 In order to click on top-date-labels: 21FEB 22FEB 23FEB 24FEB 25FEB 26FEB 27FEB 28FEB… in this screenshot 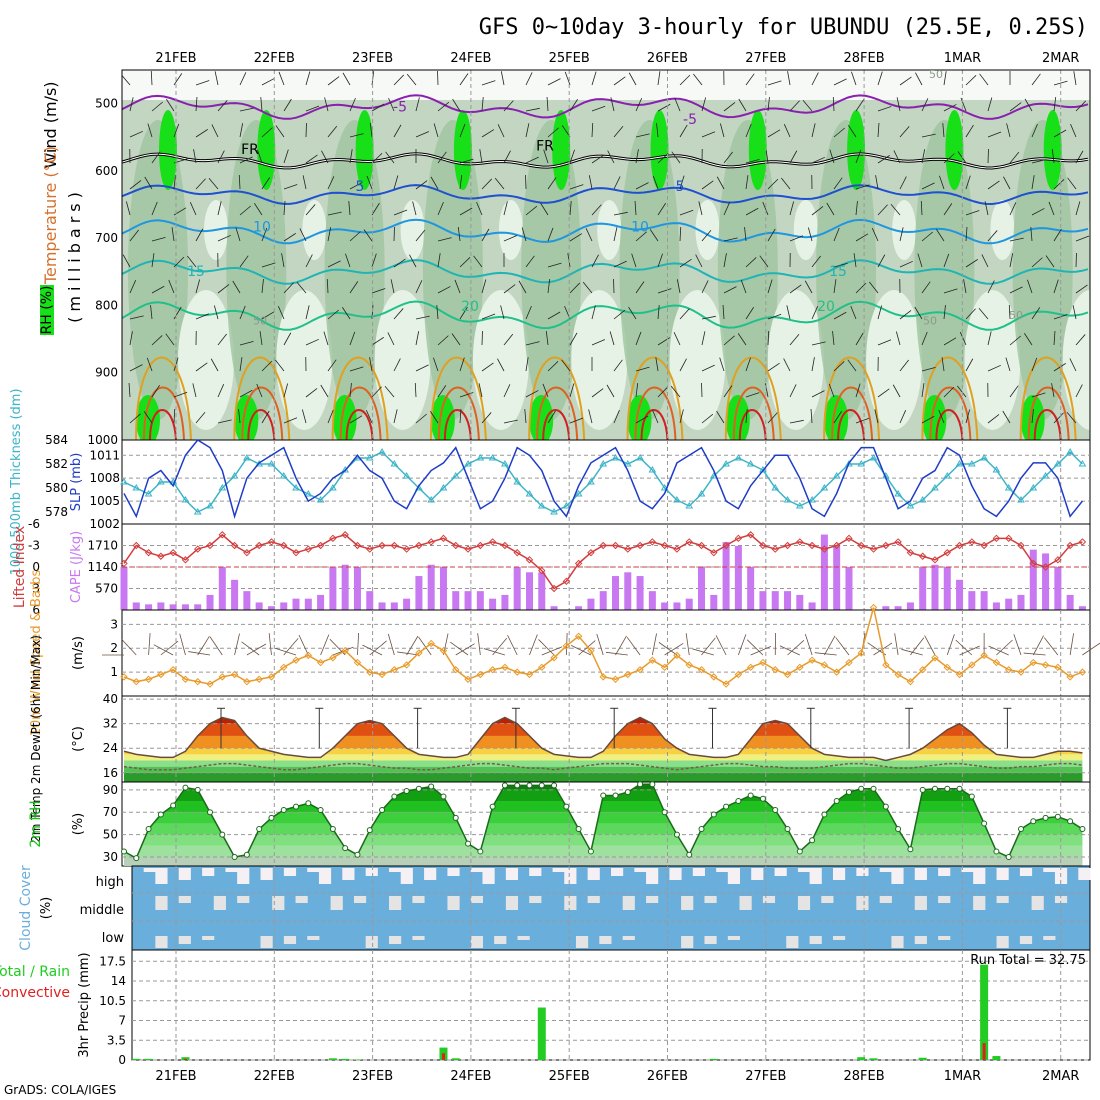, I will do `click(617, 58)`.